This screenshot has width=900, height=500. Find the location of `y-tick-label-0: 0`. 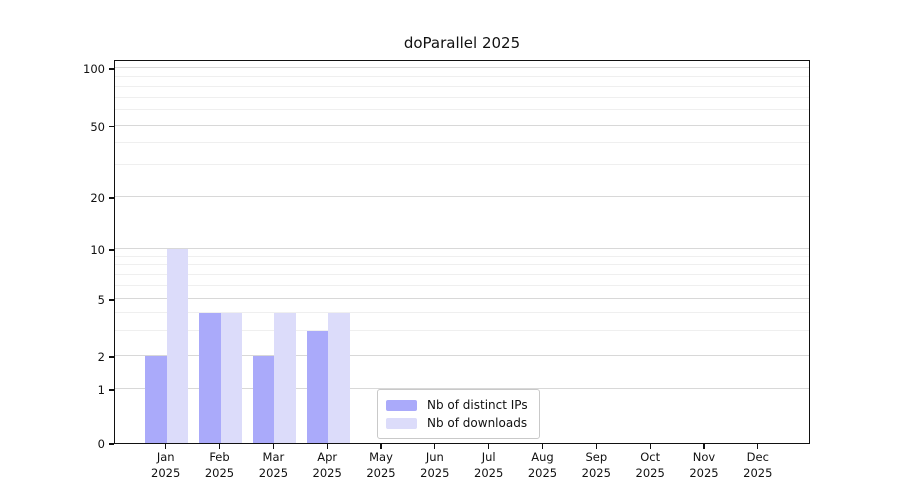

y-tick-label-0: 0 is located at coordinates (101, 444).